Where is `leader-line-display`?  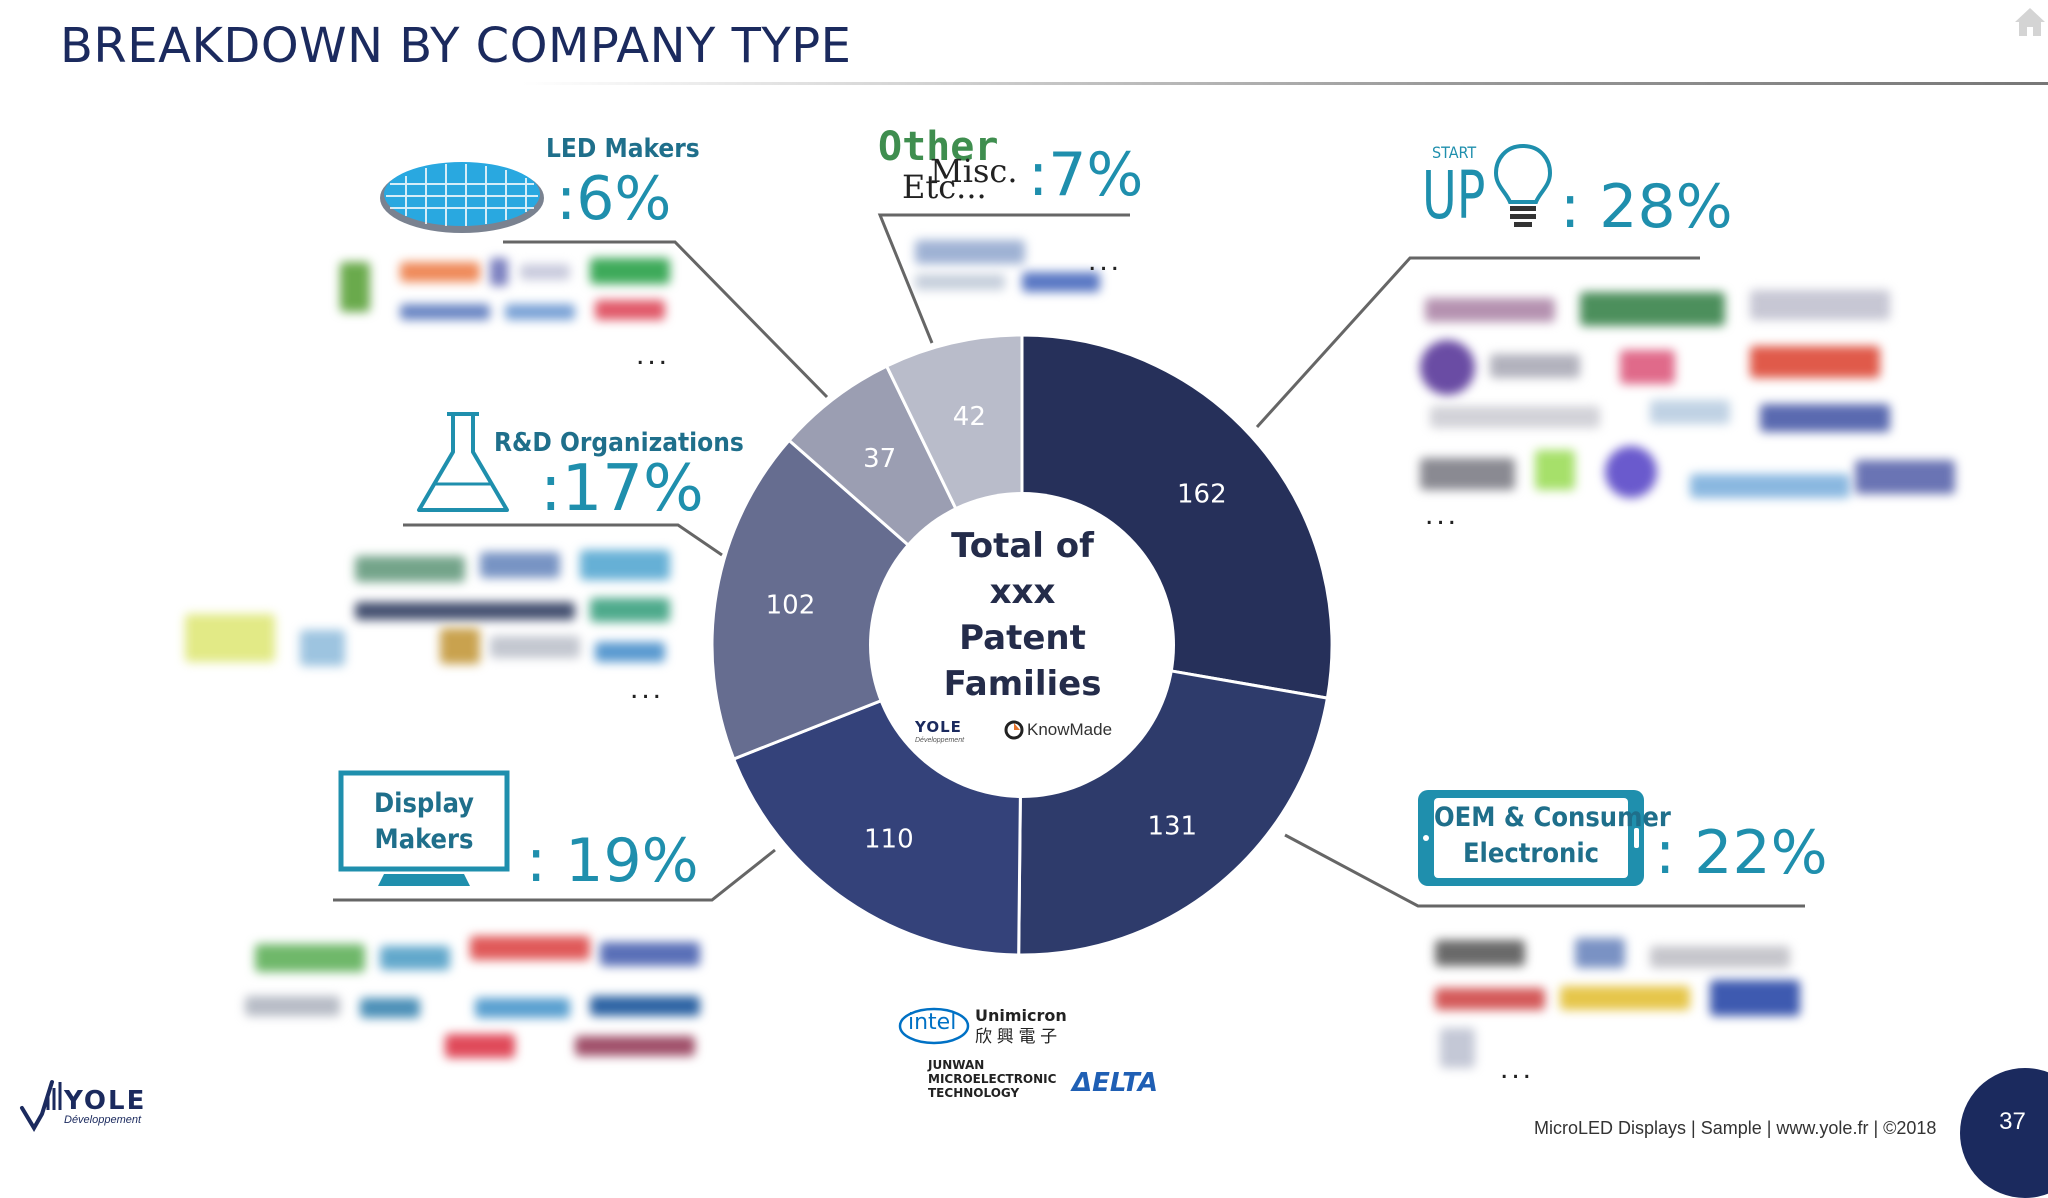 leader-line-display is located at coordinates (554, 875).